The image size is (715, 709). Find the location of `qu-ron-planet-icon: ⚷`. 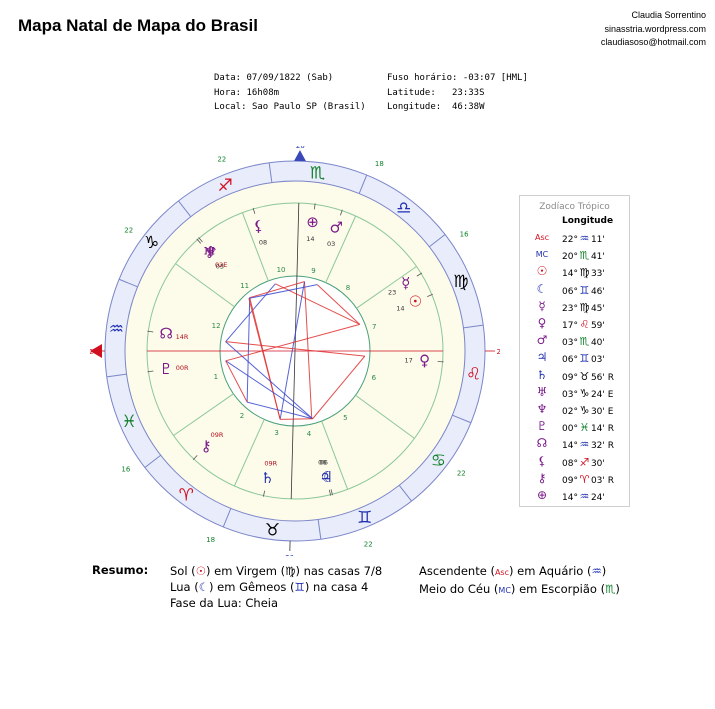

qu-ron-planet-icon: ⚷ is located at coordinates (206, 446).